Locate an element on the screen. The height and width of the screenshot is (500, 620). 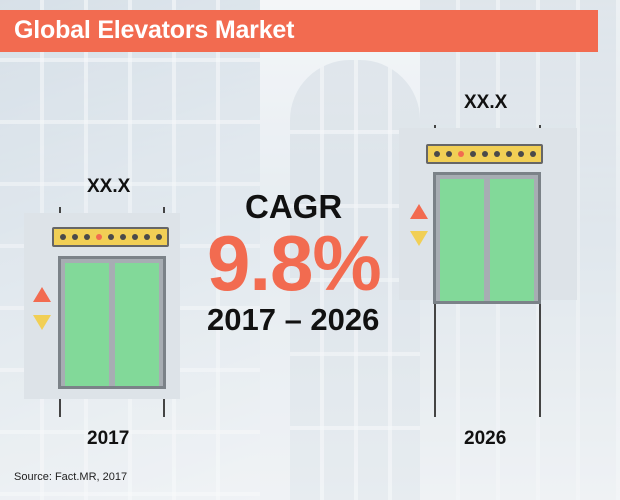
cagr-period: 2017 – 2026 is located at coordinates (293, 319).